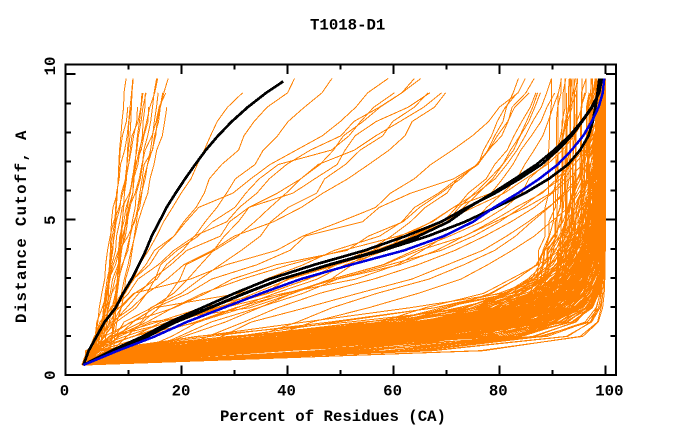 This screenshot has width=680, height=440. What do you see at coordinates (51, 66) in the screenshot?
I see `svg-text: 10` at bounding box center [51, 66].